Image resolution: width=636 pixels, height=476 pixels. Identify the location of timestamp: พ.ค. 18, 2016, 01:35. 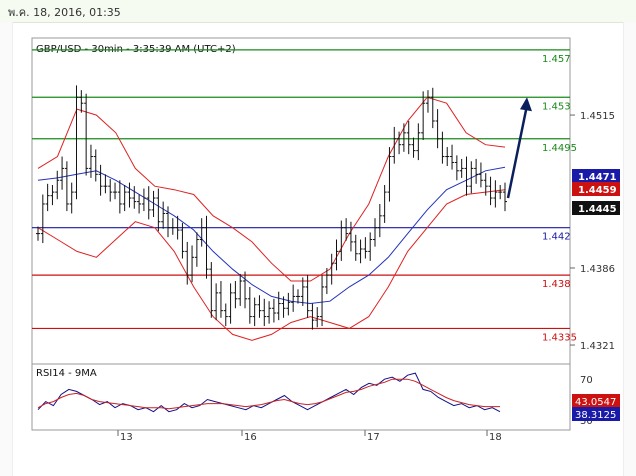
(64, 12).